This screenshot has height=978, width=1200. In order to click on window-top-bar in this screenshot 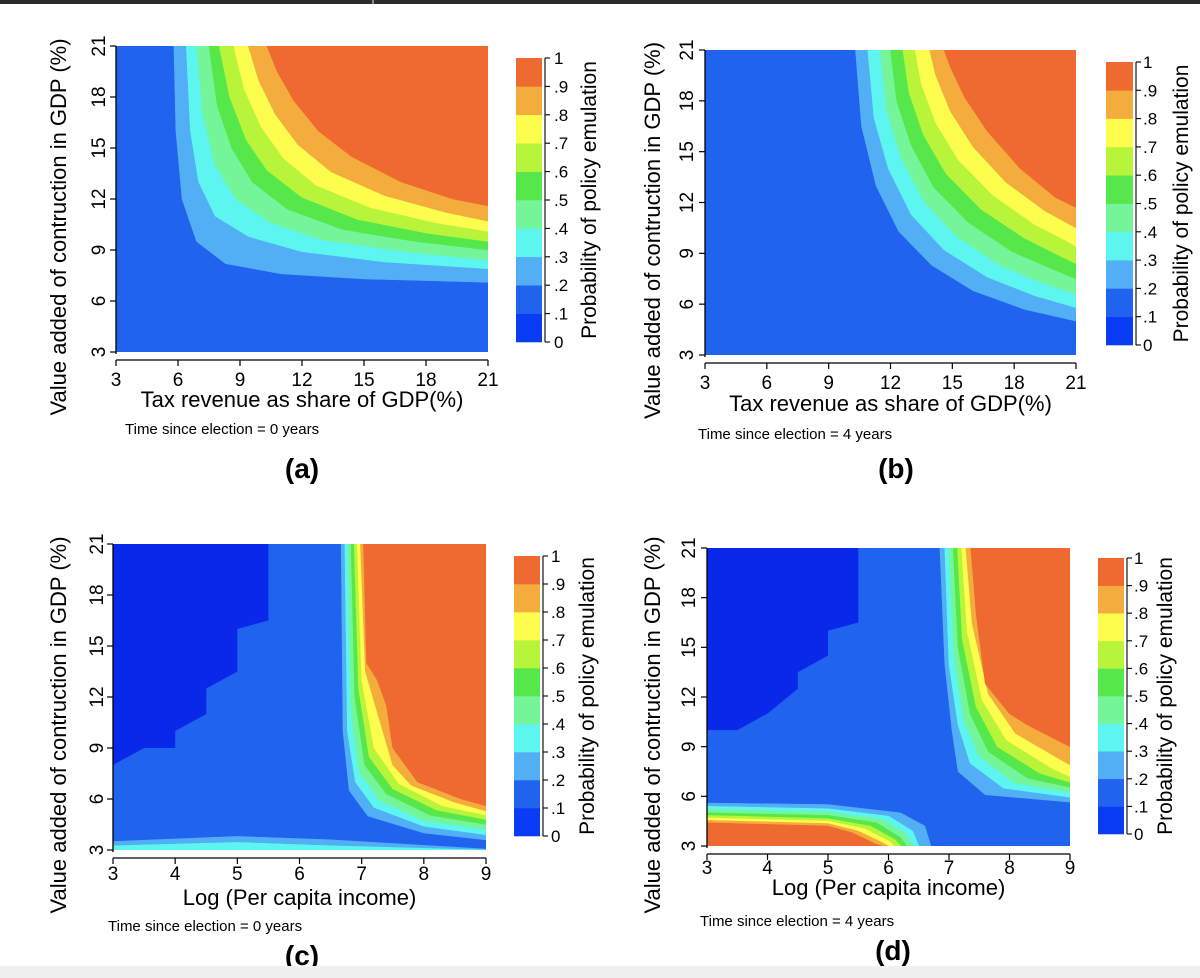, I will do `click(600, 2)`.